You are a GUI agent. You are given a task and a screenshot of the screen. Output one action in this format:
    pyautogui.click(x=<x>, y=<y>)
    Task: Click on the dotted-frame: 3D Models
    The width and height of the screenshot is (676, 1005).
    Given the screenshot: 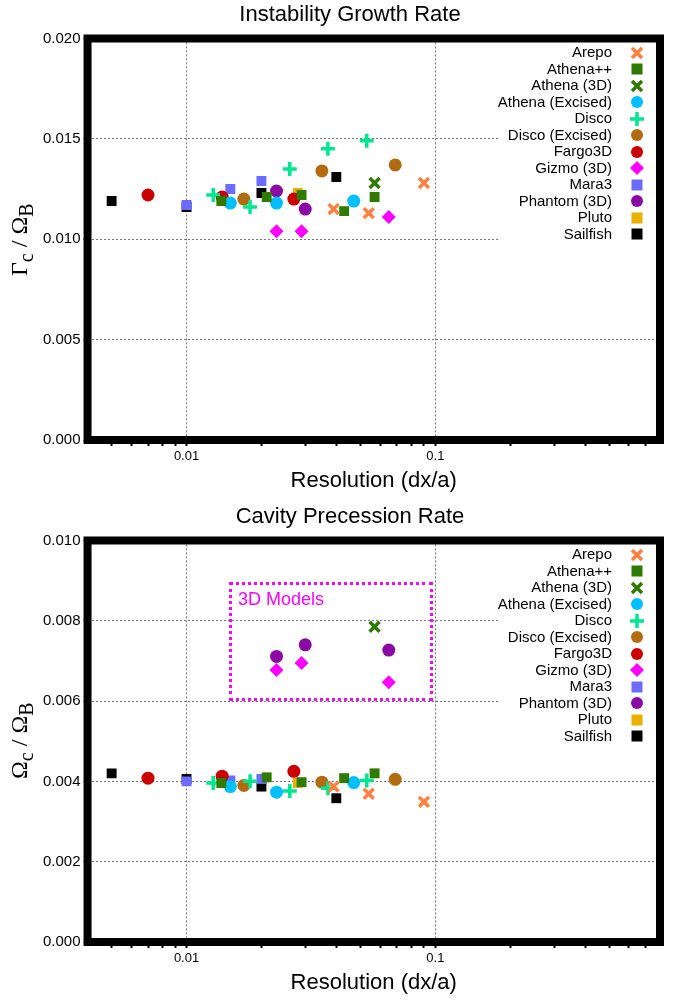 What is the action you would take?
    pyautogui.click(x=331, y=641)
    